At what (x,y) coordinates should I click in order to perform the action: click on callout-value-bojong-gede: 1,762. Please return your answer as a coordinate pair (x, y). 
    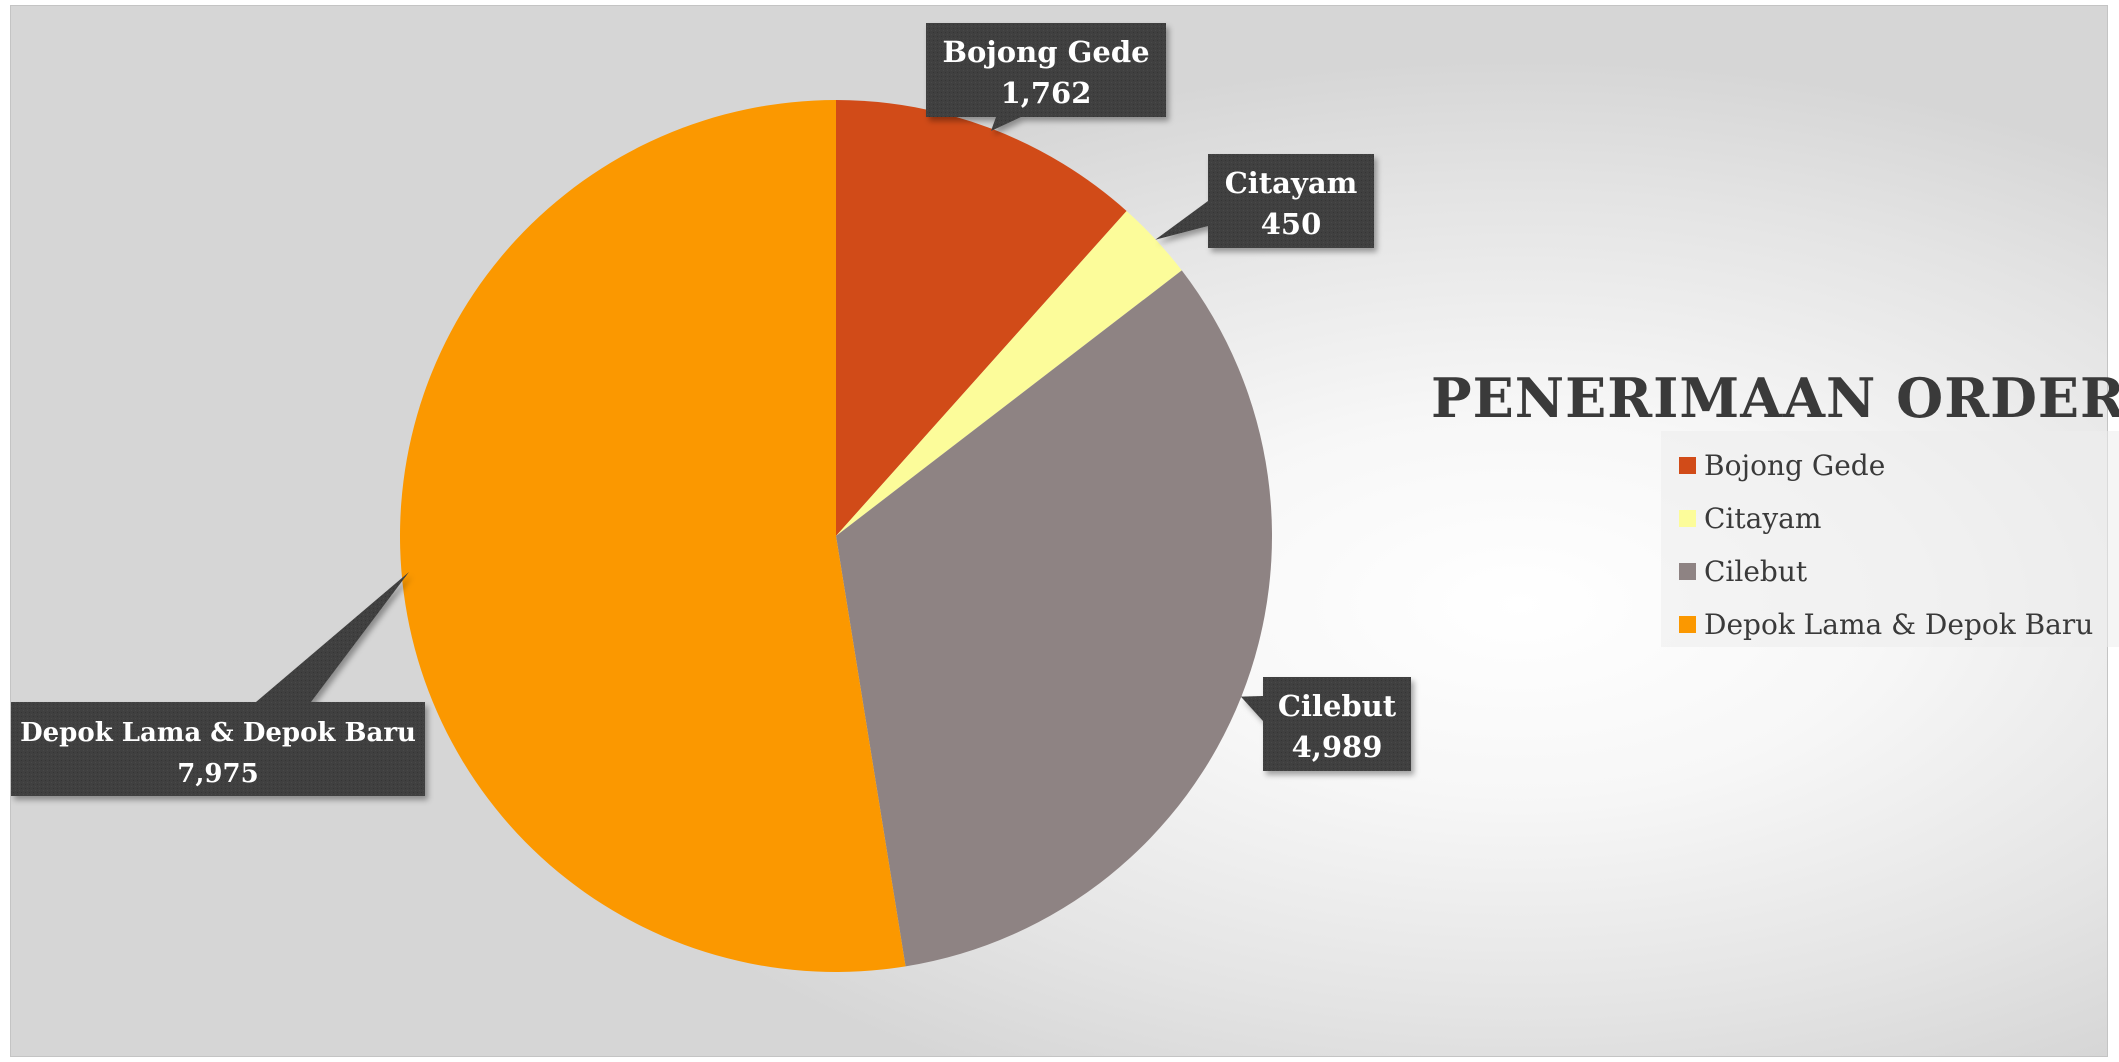
    Looking at the image, I should click on (1046, 93).